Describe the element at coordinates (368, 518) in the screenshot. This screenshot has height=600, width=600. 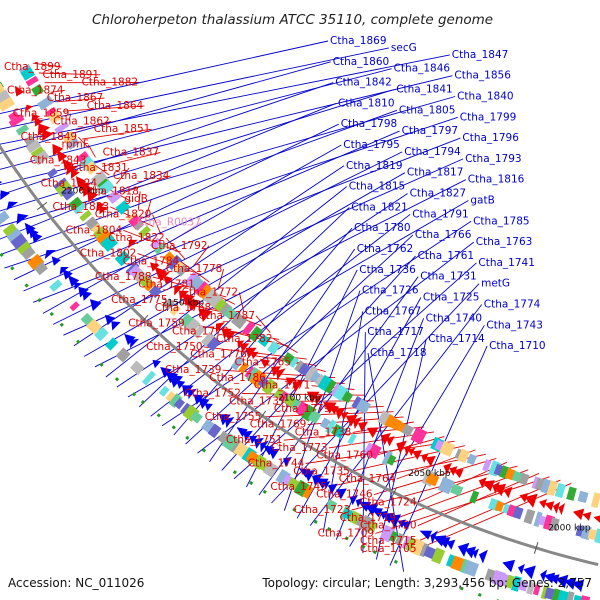
I see `gene-label: Ctha_1719` at that location.